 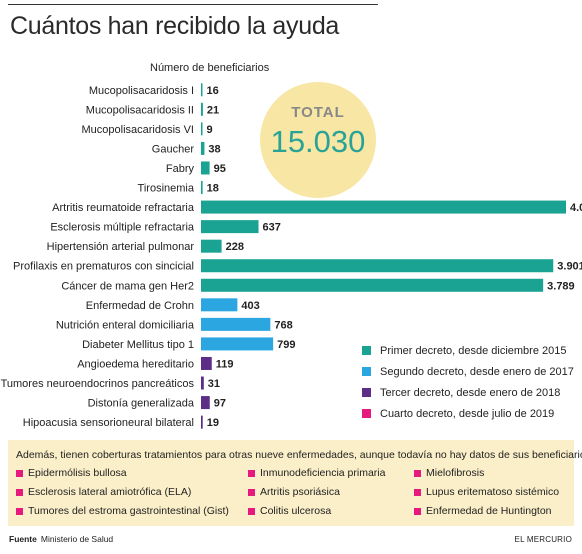 I want to click on bar-profilaxis-en-prematuros-con-sincicial, so click(x=377, y=266).